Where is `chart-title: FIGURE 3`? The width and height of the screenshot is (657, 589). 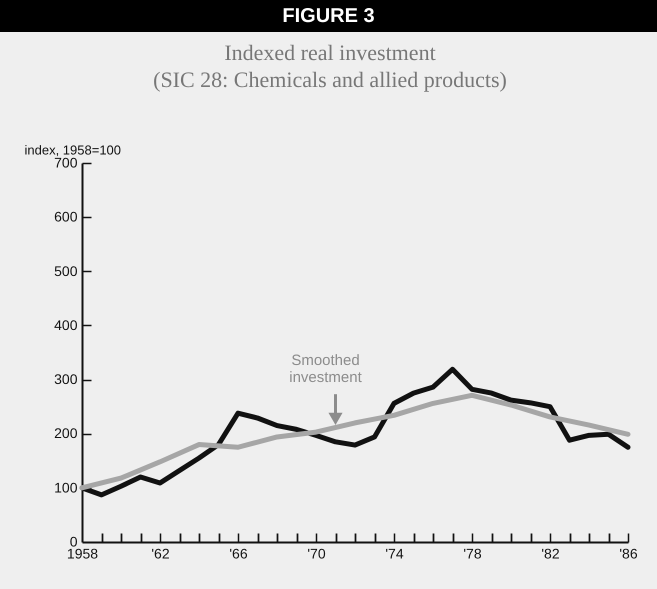 chart-title: FIGURE 3 is located at coordinates (328, 16).